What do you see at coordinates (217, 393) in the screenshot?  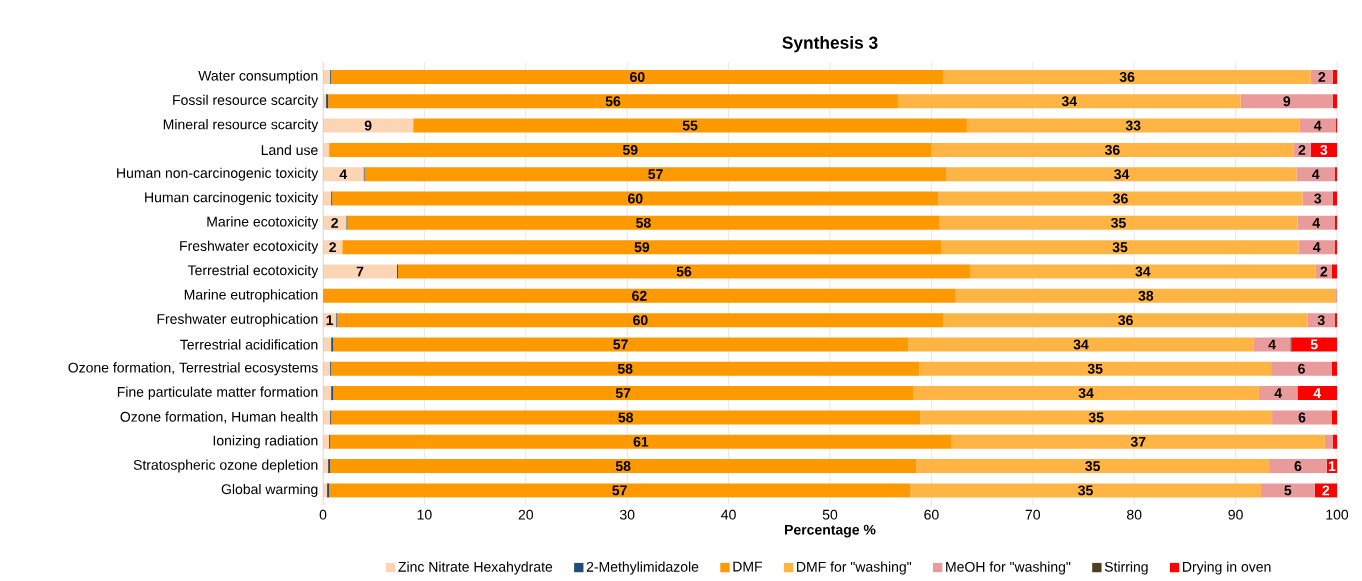 I see `y-tick-label: Fine particulate matter formation` at bounding box center [217, 393].